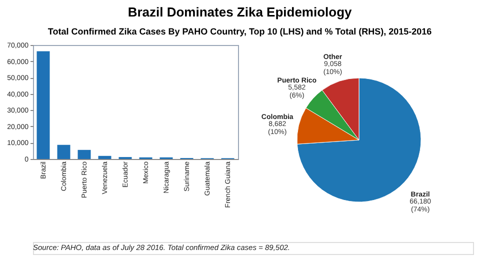 The image size is (480, 278). Describe the element at coordinates (240, 12) in the screenshot. I see `chart-title: Brazil Dominates Zika Epidemiology` at that location.